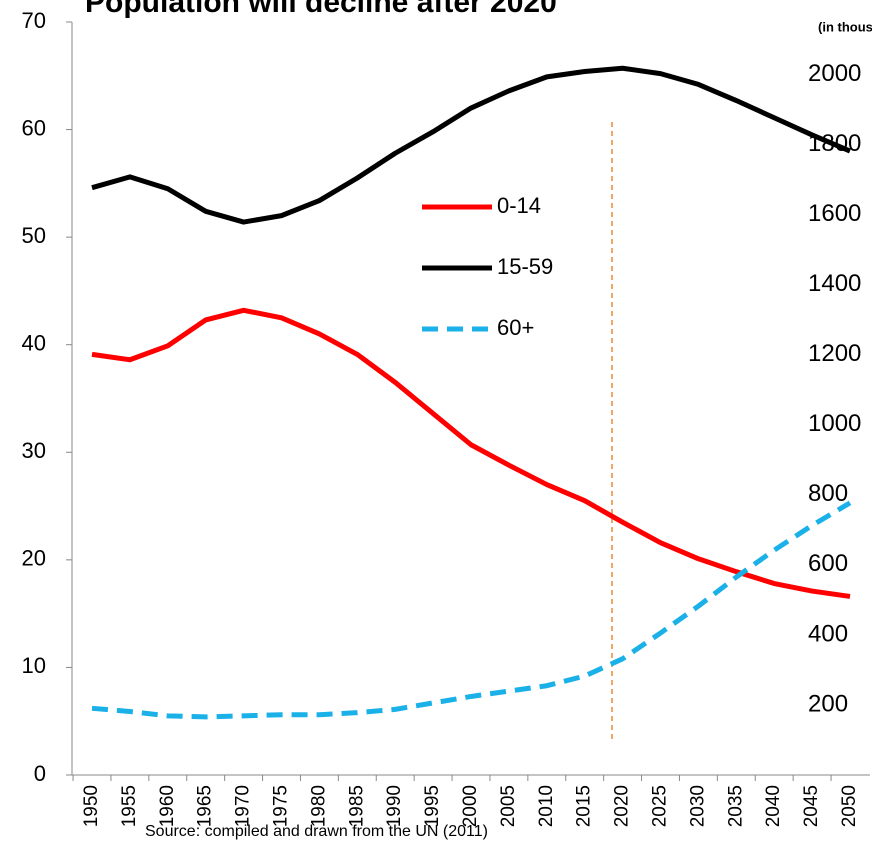 The height and width of the screenshot is (847, 872). I want to click on y2-tick-label: 1200, so click(834, 353).